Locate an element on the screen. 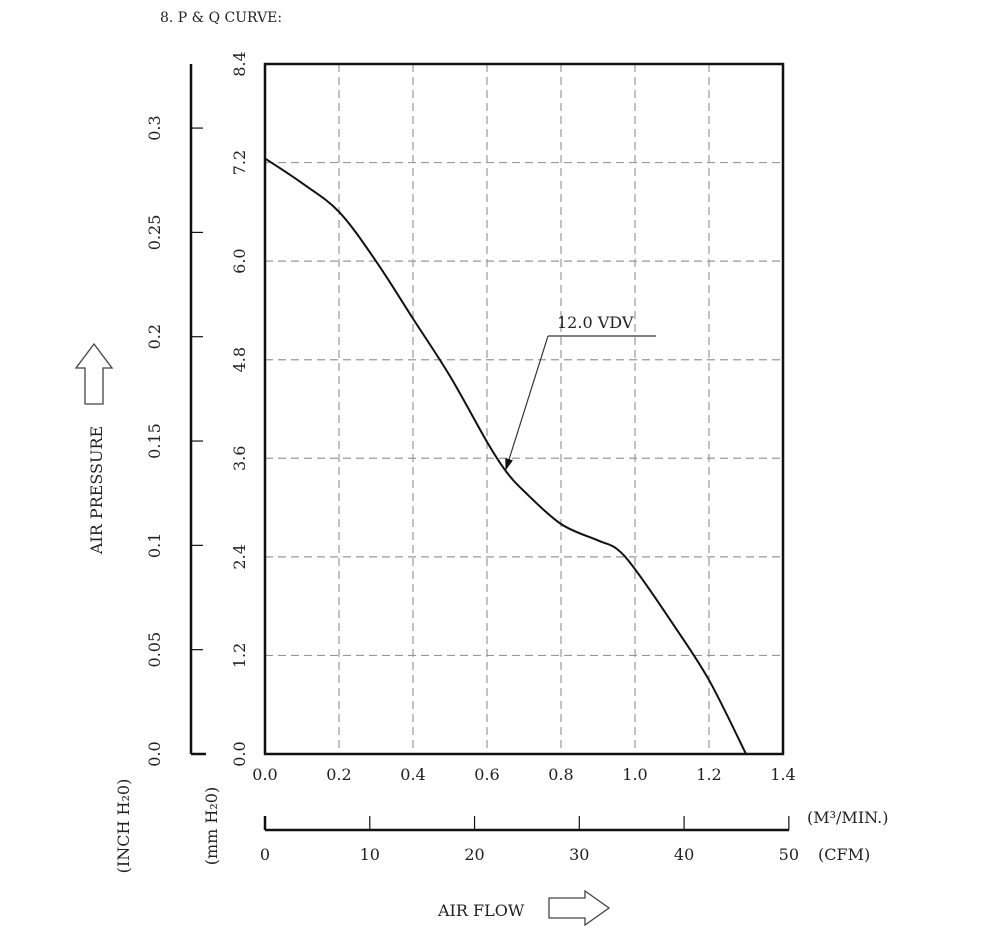 The height and width of the screenshot is (930, 1000). mm-tick-label: 4.8 is located at coordinates (239, 359).